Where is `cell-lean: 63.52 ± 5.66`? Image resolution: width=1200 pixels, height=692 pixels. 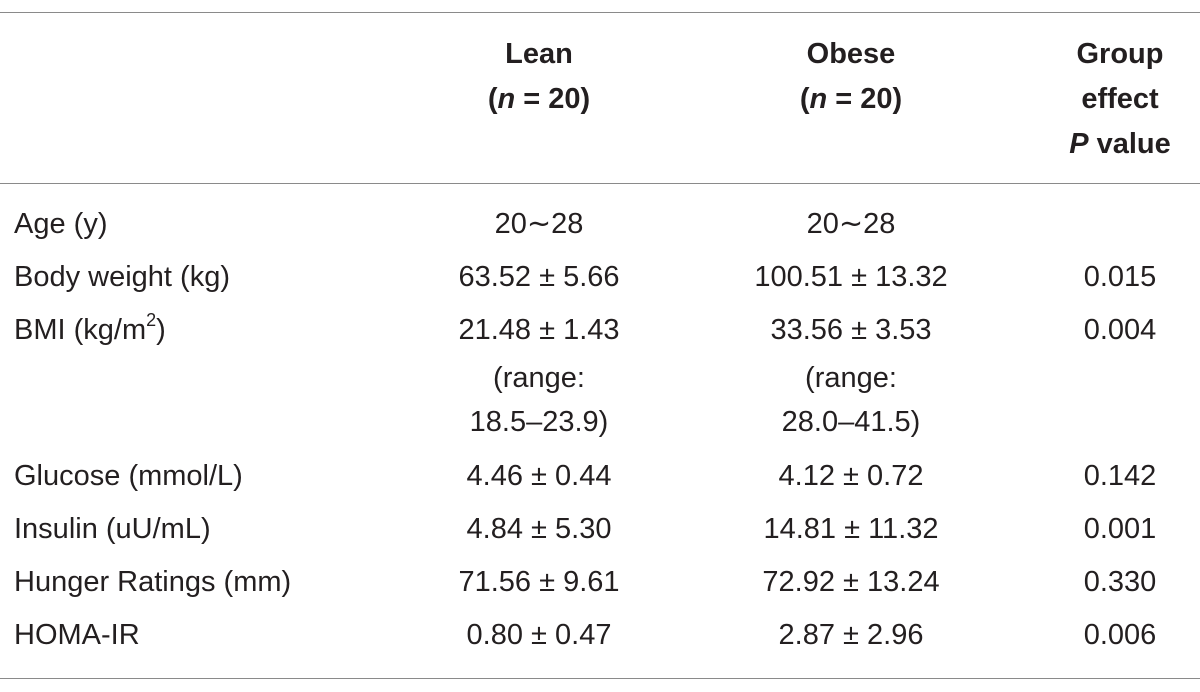 cell-lean: 63.52 ± 5.66 is located at coordinates (539, 277).